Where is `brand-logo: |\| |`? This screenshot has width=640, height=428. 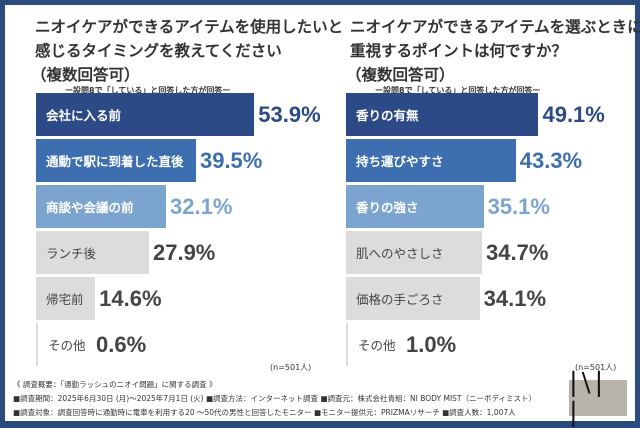
brand-logo: |\| | is located at coordinates (598, 398).